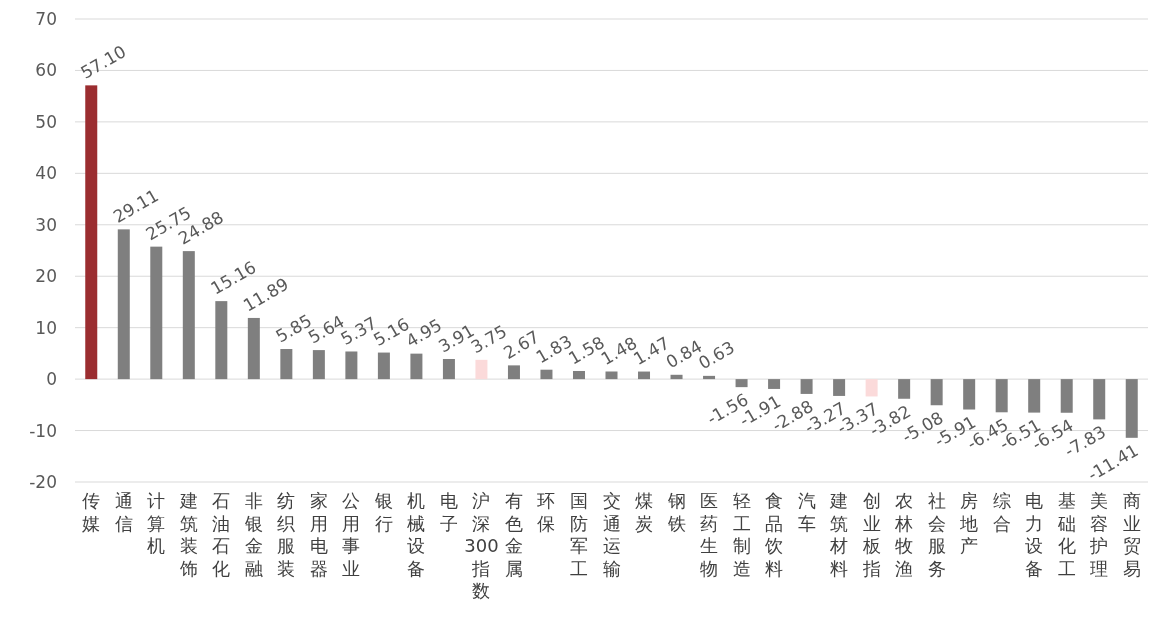 The image size is (1172, 633). What do you see at coordinates (839, 534) in the screenshot?
I see `x-tick-label: 建筑材料` at bounding box center [839, 534].